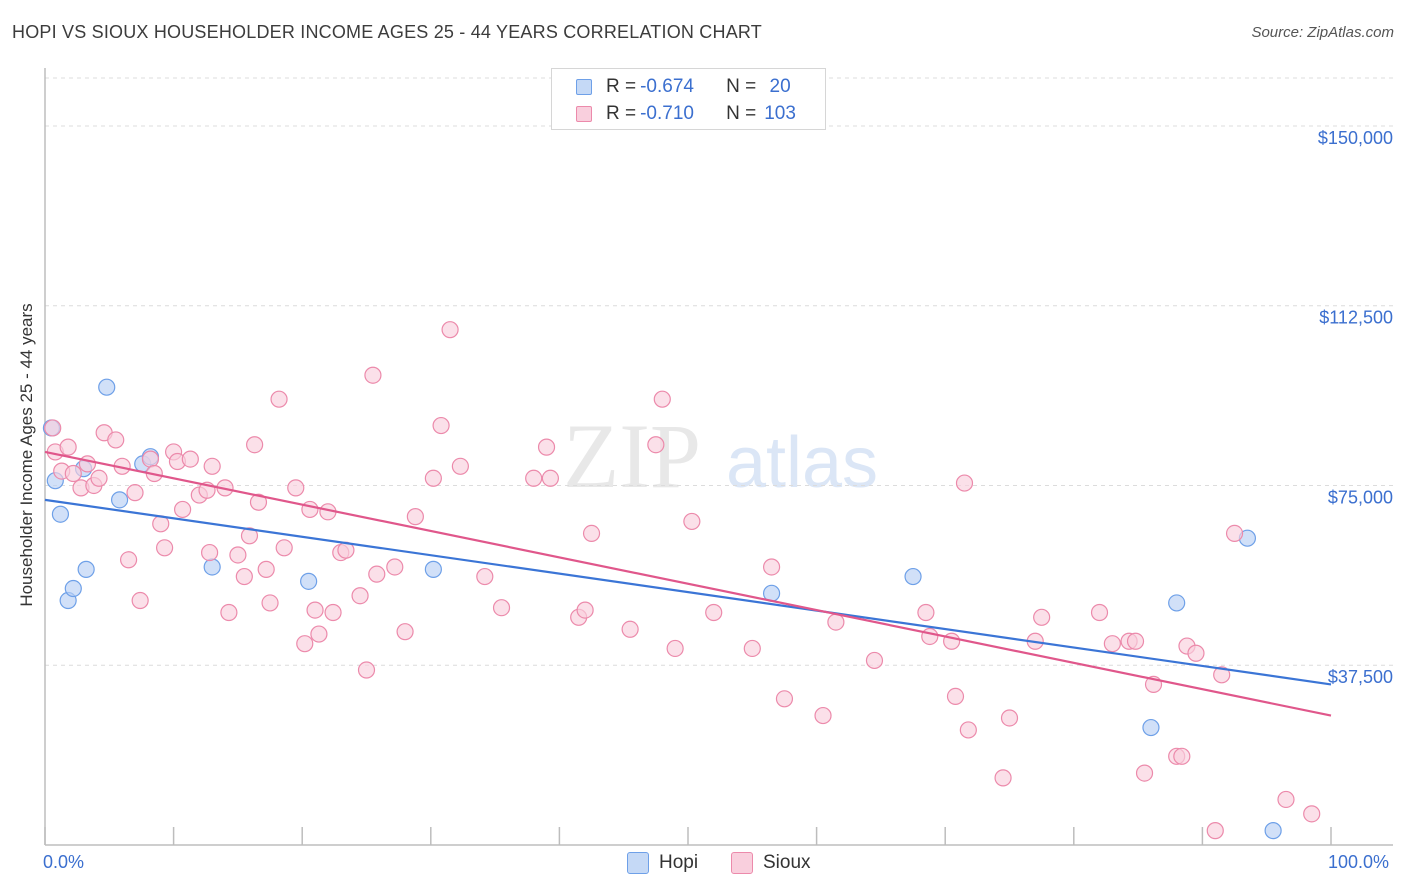 The image size is (1406, 892). Describe the element at coordinates (632, 456) in the screenshot. I see `watermark-zip: ZIP` at that location.